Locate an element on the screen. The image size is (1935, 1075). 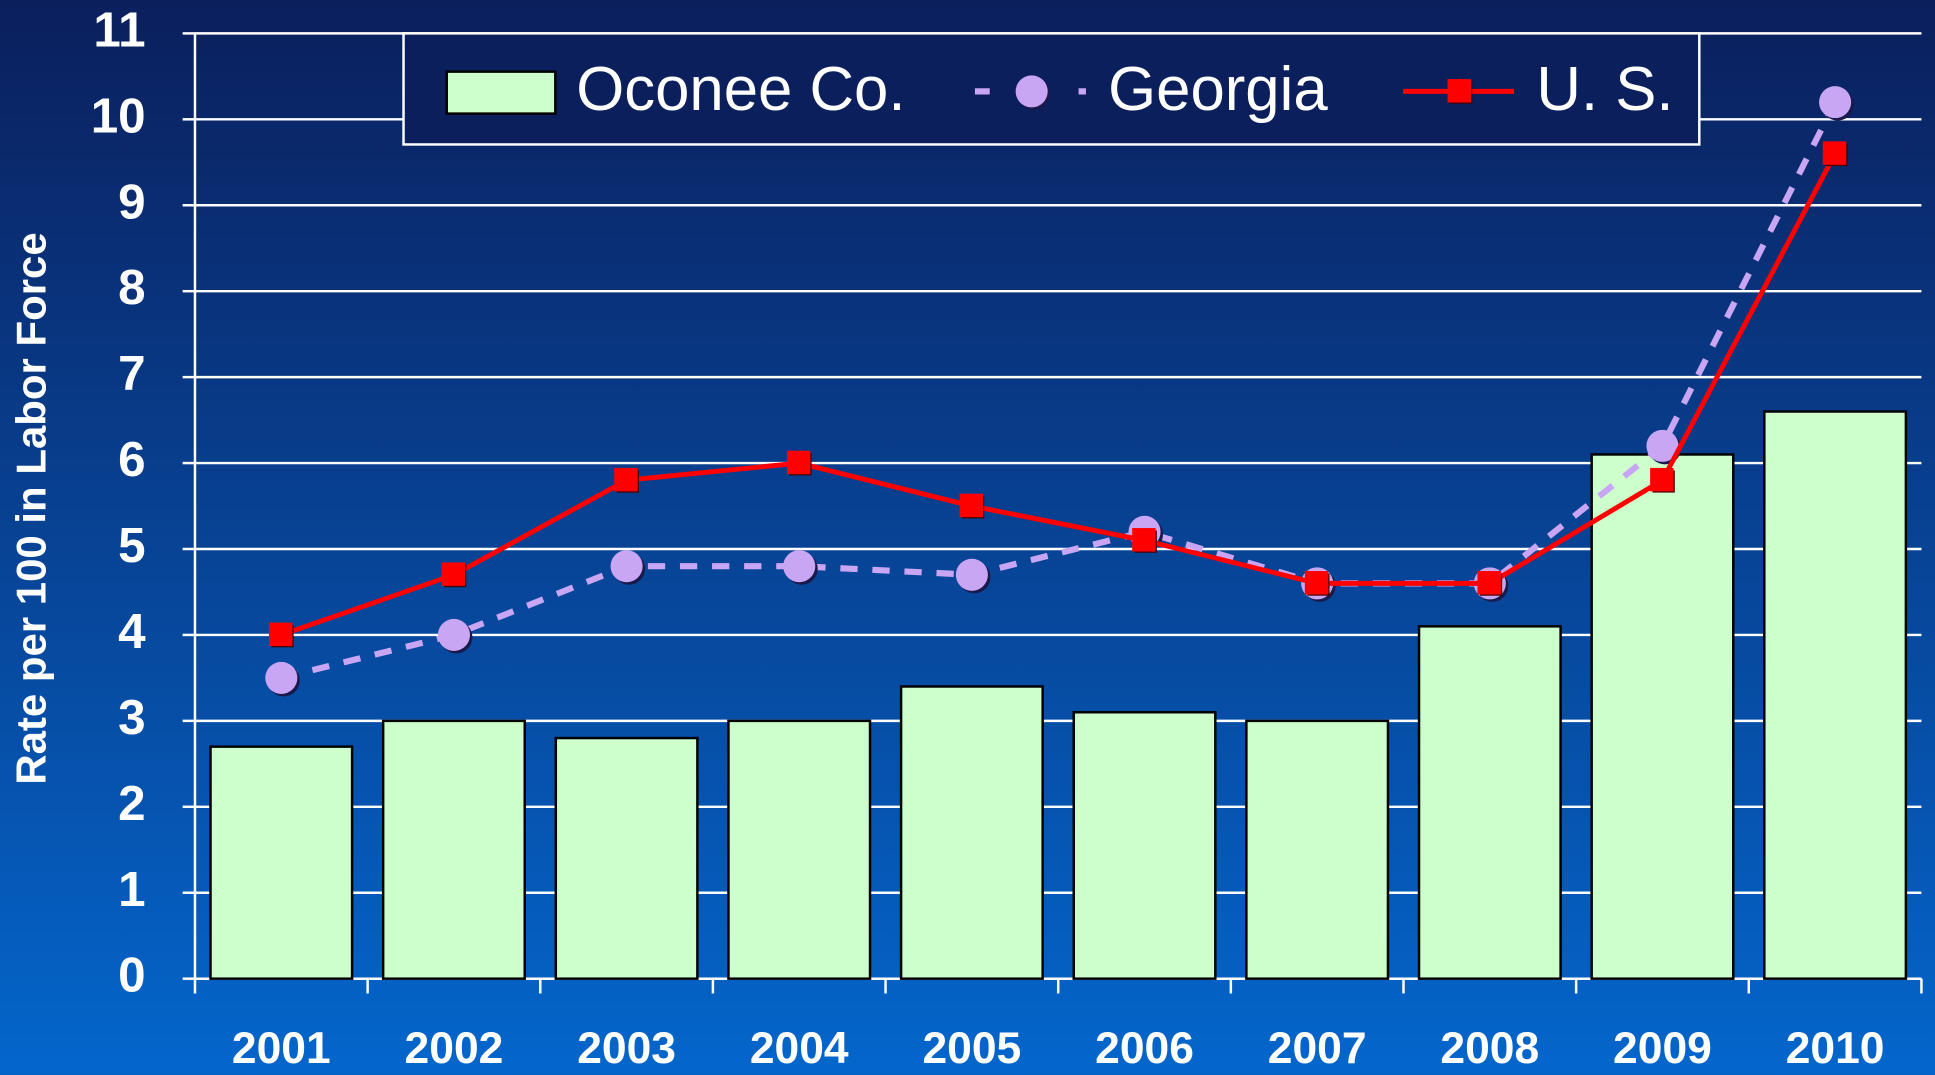
legend-swatch is located at coordinates (501, 92).